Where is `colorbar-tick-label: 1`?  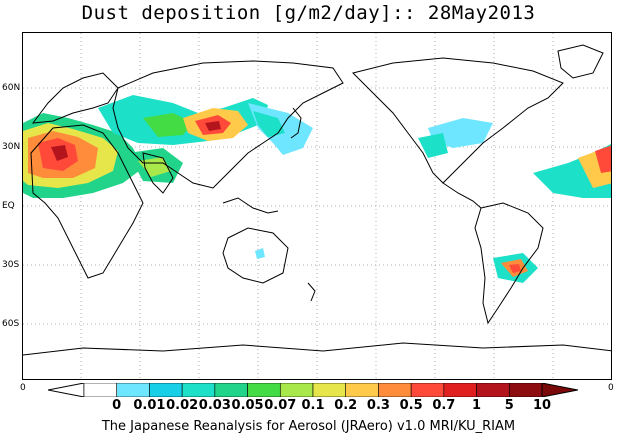
colorbar-tick-label: 1 is located at coordinates (477, 405).